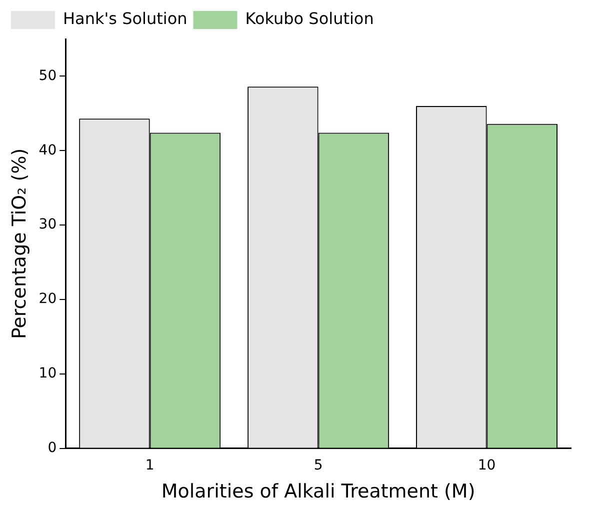 Image resolution: width=601 pixels, height=513 pixels. Describe the element at coordinates (149, 465) in the screenshot. I see `x-tick-label: 1` at that location.